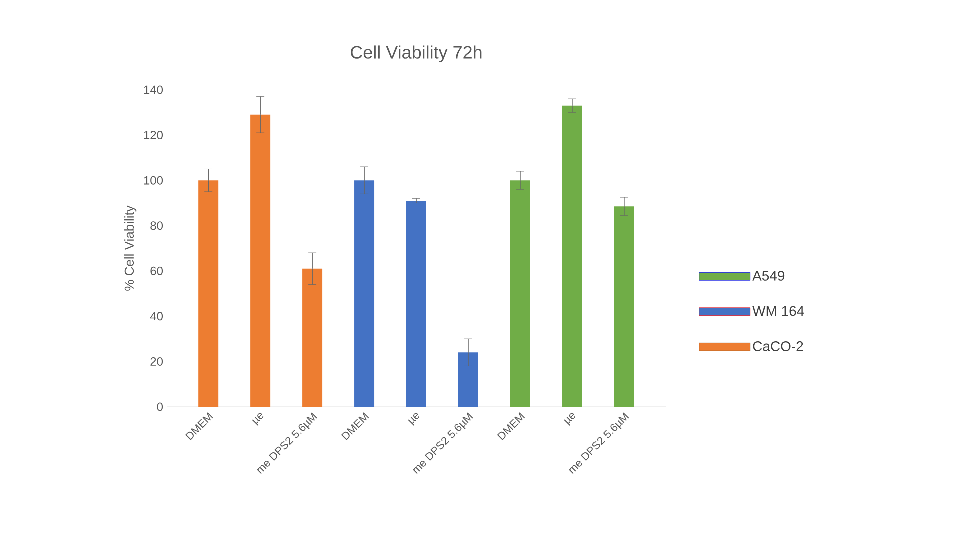 The width and height of the screenshot is (959, 535). I want to click on y-tick-label: 60, so click(157, 271).